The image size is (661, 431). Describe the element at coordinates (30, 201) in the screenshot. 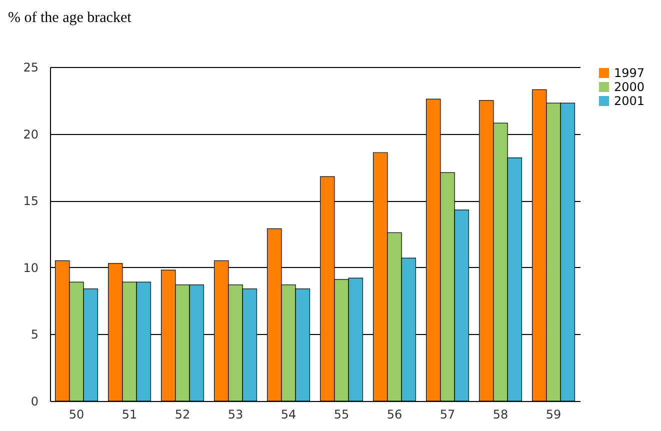

I see `y-tick-label: 15` at that location.